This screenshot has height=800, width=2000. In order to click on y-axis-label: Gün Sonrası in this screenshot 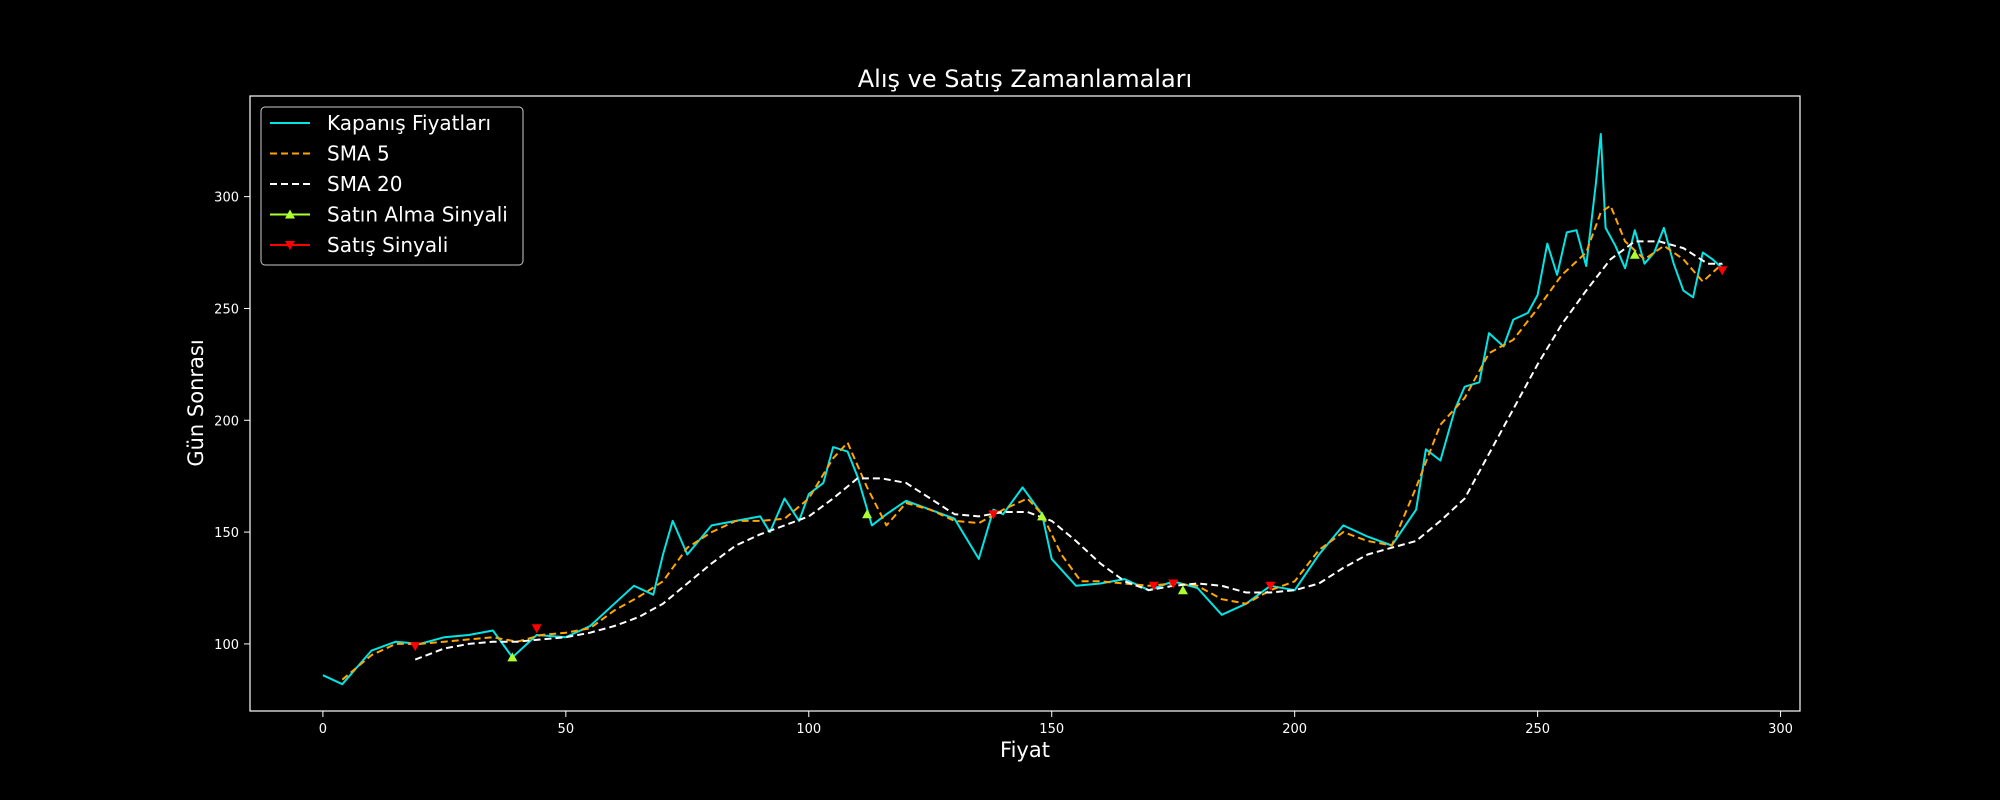, I will do `click(196, 402)`.